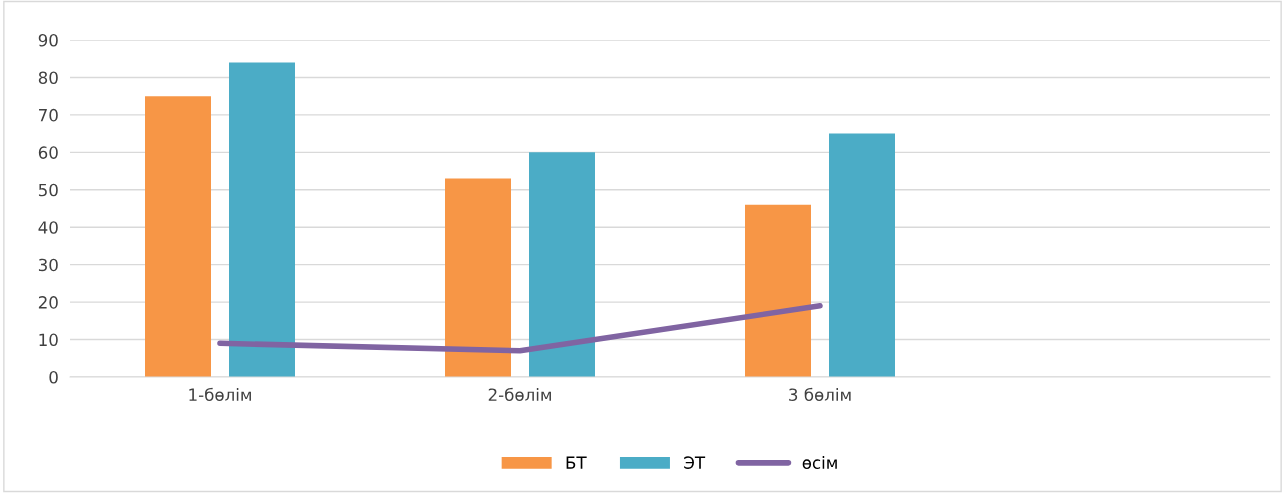 Image resolution: width=1285 pixels, height=493 pixels. What do you see at coordinates (48, 78) in the screenshot?
I see `y-tick-label: 80` at bounding box center [48, 78].